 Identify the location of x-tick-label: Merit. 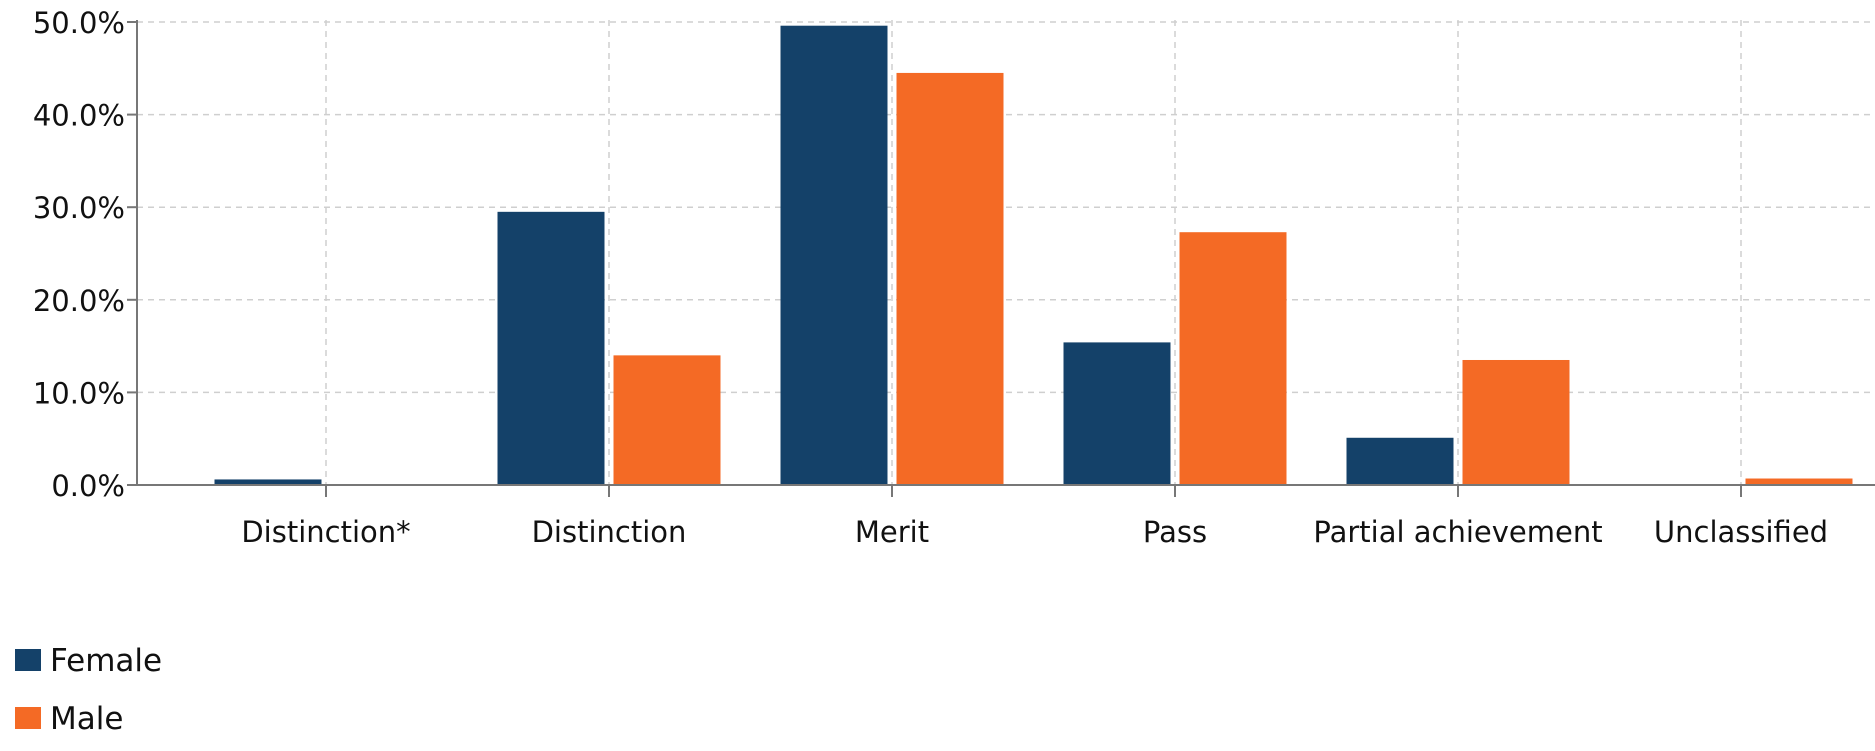
(892, 532).